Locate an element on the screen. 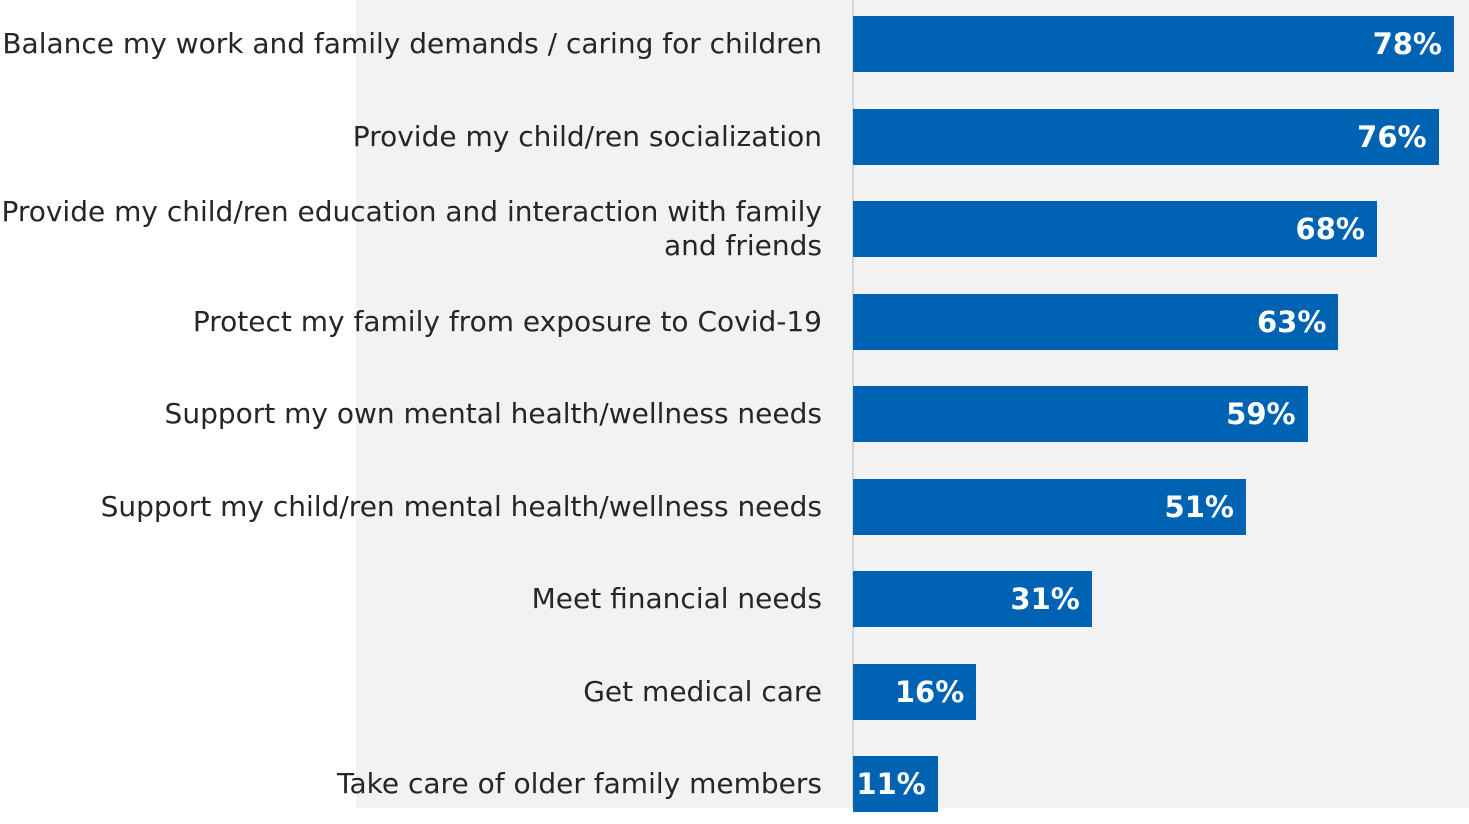 Image resolution: width=1469 pixels, height=824 pixels. bar-value-label: 16% is located at coordinates (929, 691).